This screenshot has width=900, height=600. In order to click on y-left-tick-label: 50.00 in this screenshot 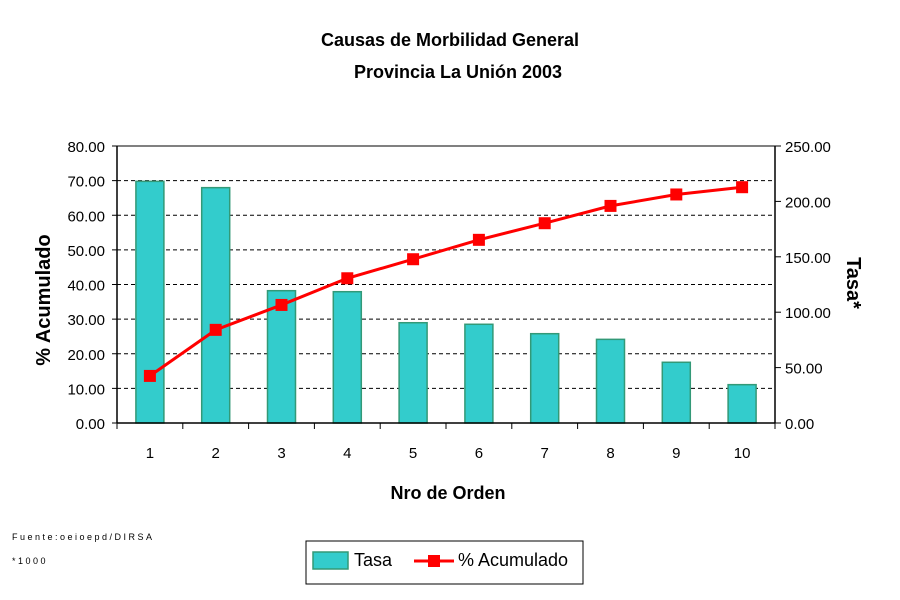, I will do `click(86, 251)`.